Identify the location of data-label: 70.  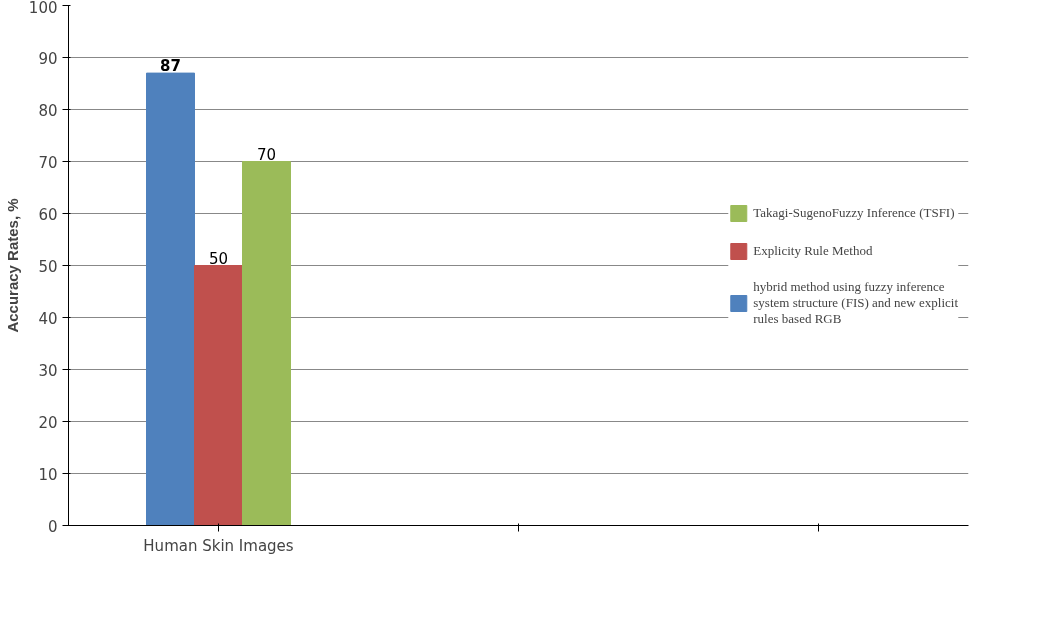
(266, 154).